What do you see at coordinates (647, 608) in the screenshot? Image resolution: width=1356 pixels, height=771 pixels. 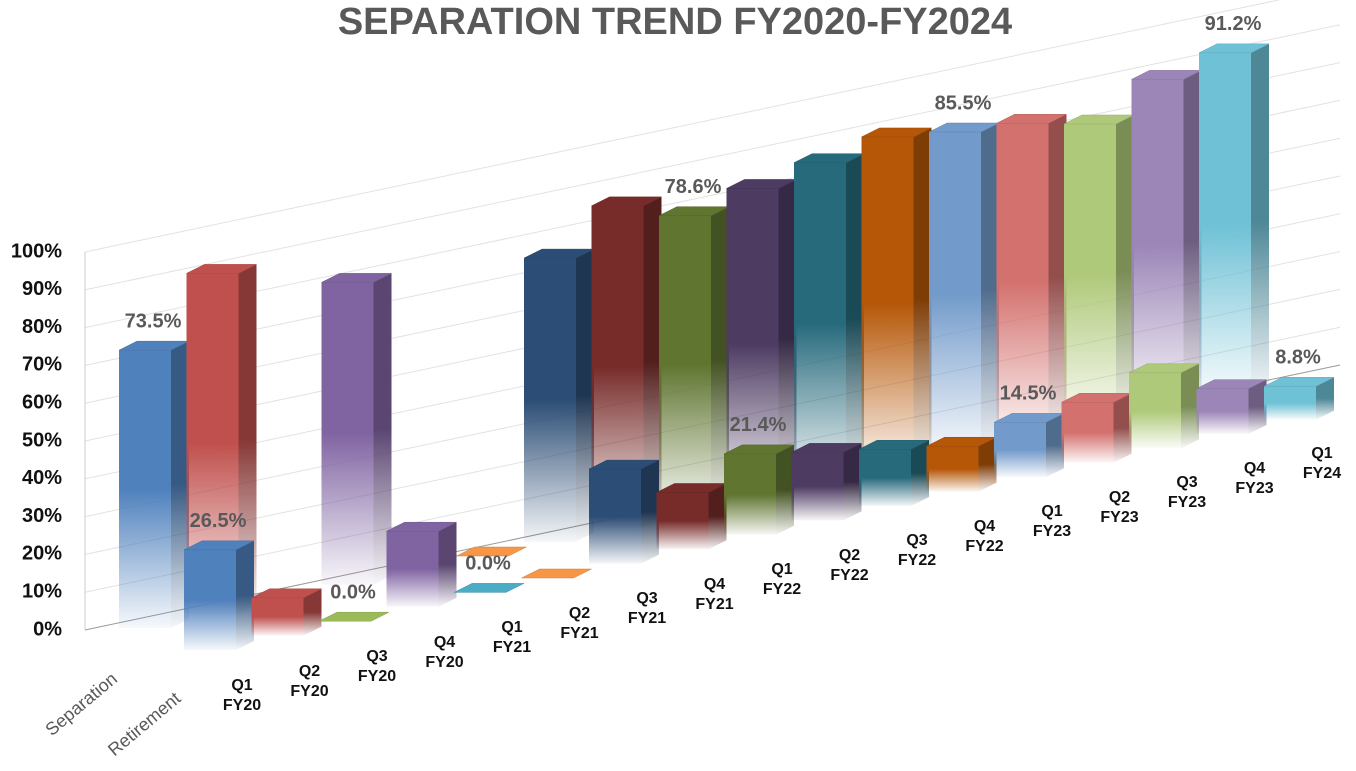 I see `x-tick-label: Q3 FY21` at bounding box center [647, 608].